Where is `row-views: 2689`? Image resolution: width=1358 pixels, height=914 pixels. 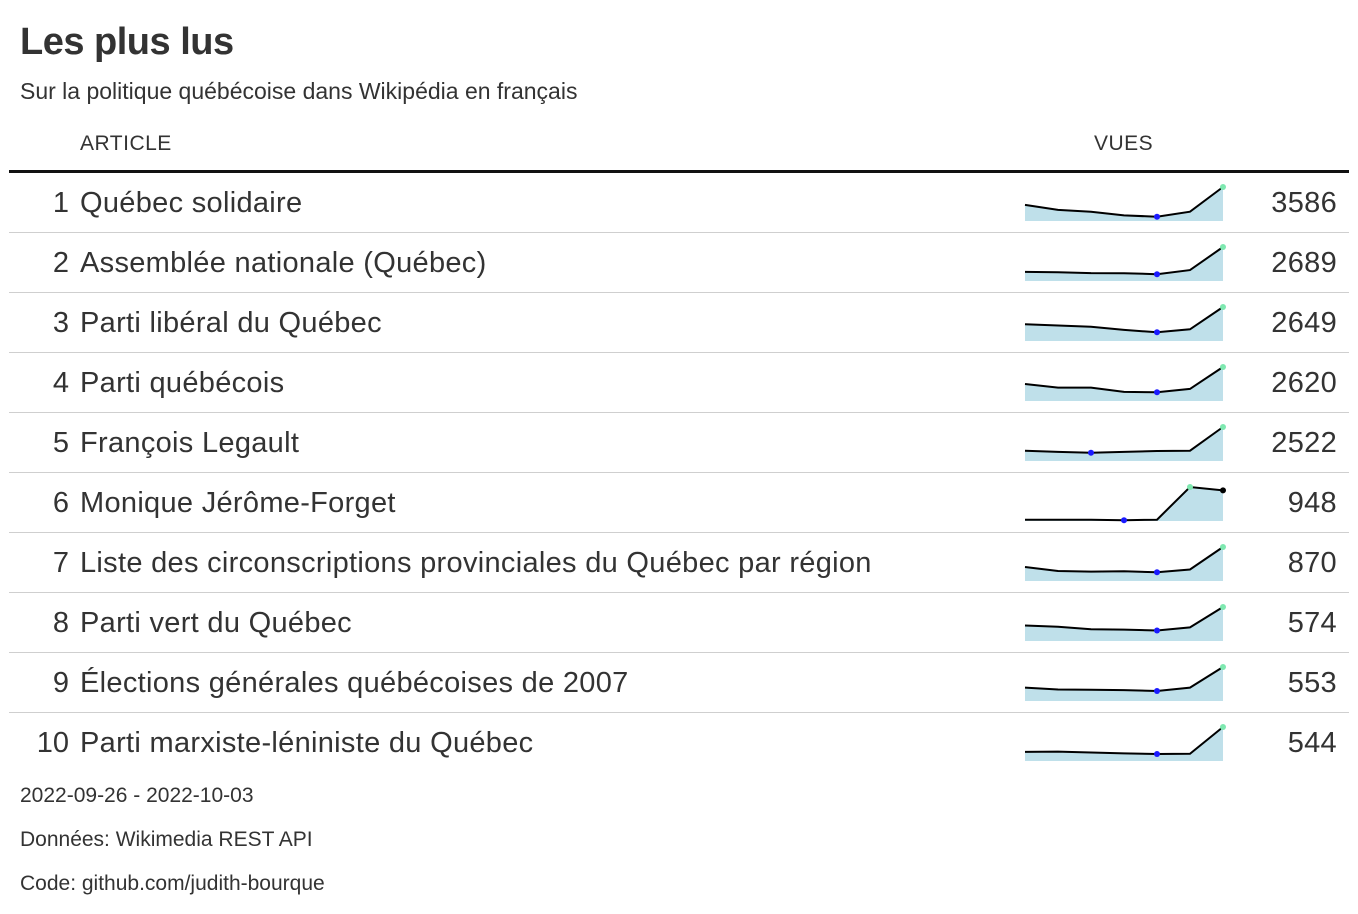 row-views: 2689 is located at coordinates (1304, 263).